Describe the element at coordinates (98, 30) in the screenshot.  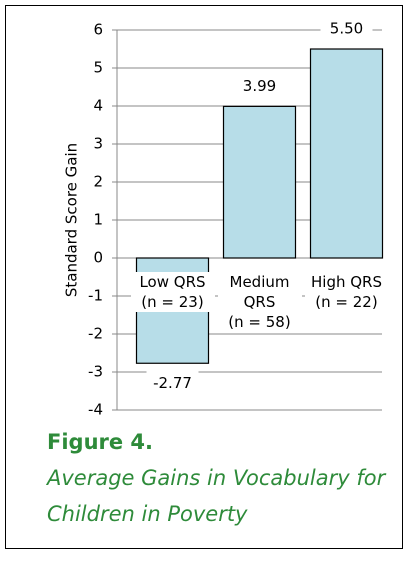
I see `y-tick-label: 6` at that location.